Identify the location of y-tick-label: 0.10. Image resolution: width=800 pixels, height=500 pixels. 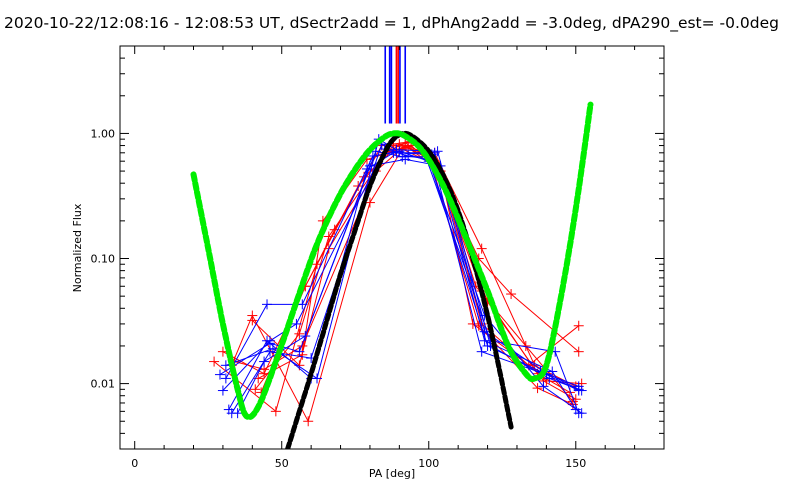
(103, 259).